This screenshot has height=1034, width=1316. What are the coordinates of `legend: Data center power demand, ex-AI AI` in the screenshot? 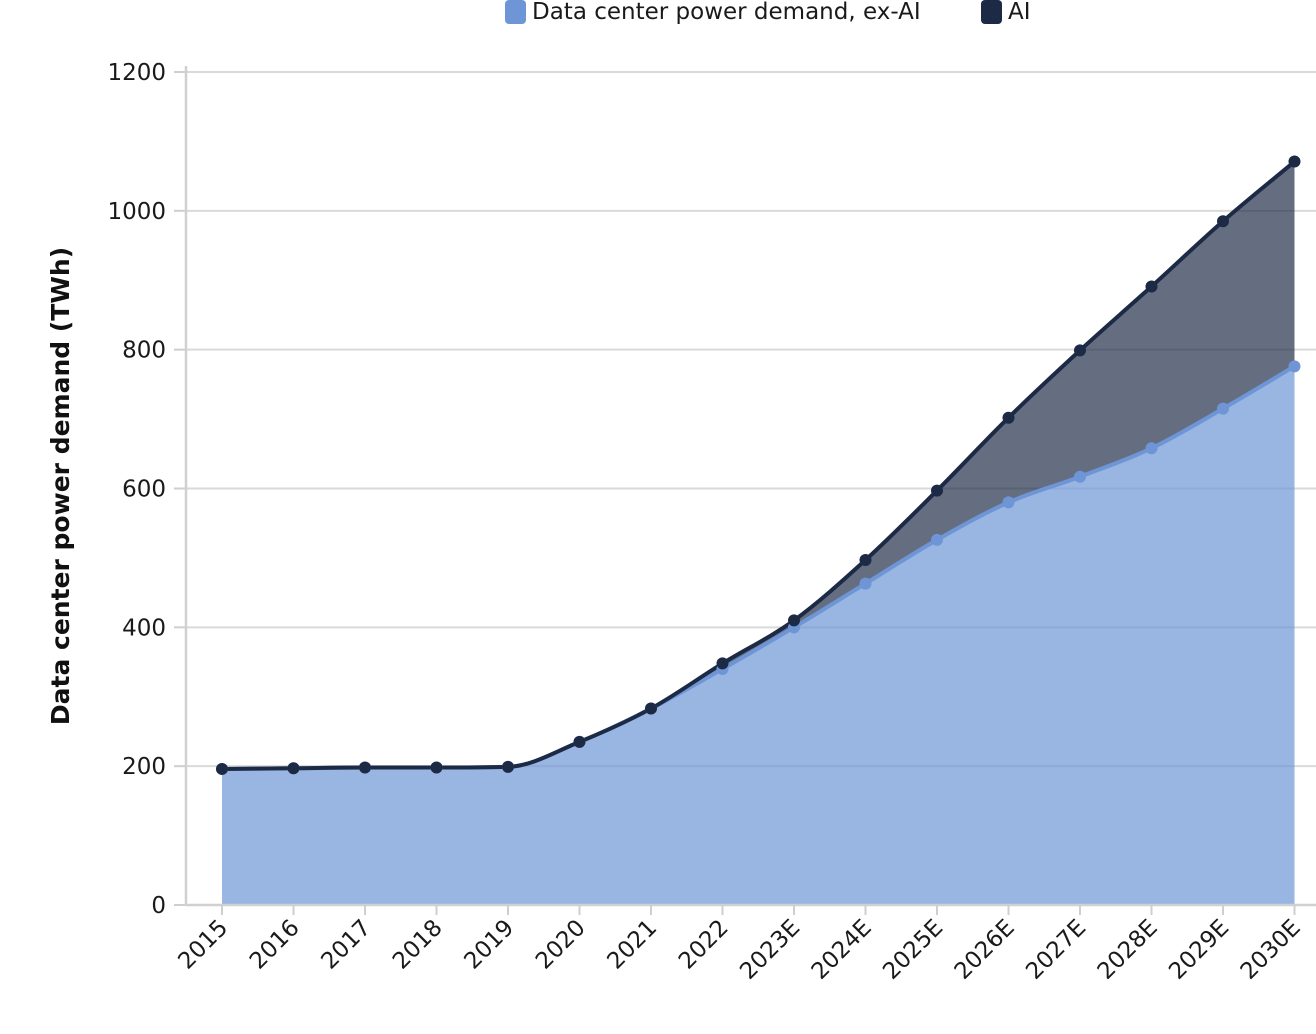 It's located at (768, 12).